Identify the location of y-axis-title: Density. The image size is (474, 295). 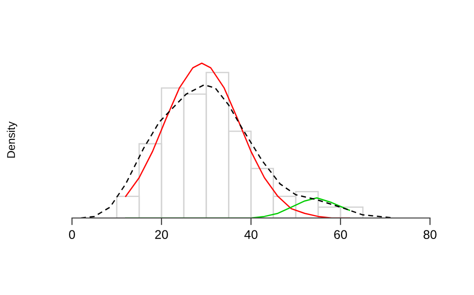
(12, 139).